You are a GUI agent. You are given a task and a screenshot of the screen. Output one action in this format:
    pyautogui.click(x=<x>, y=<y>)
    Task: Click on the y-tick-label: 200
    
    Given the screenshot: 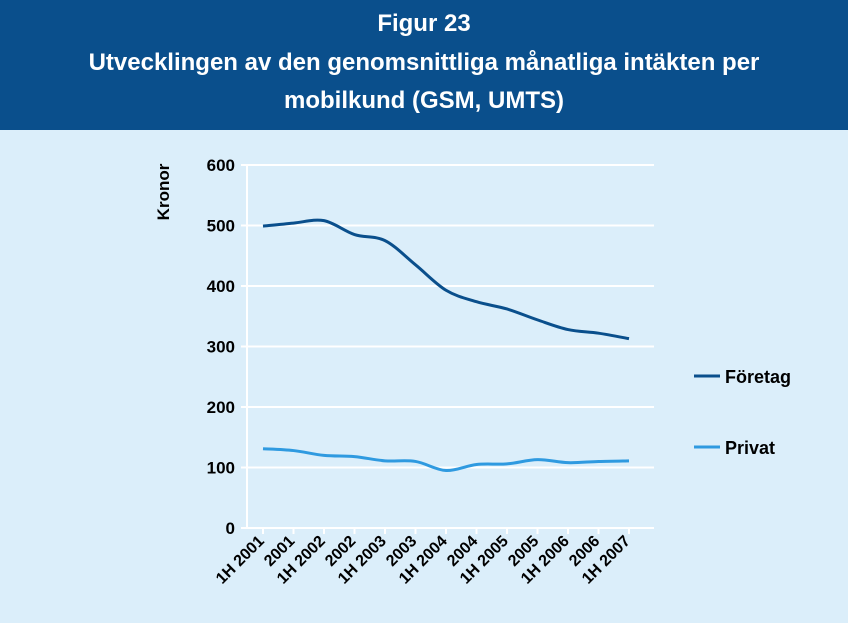 What is the action you would take?
    pyautogui.click(x=221, y=407)
    